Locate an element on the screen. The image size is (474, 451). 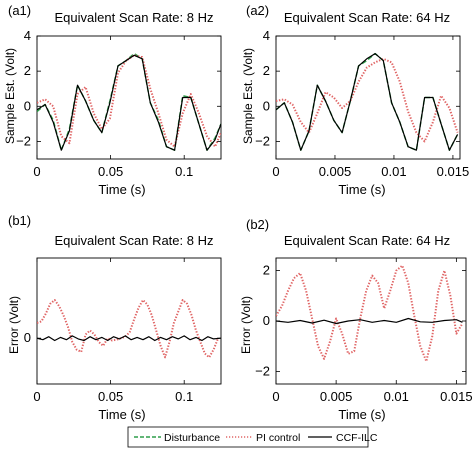
plot-area-b1: 0 0.05 0.1 0 is located at coordinates (123, 330).